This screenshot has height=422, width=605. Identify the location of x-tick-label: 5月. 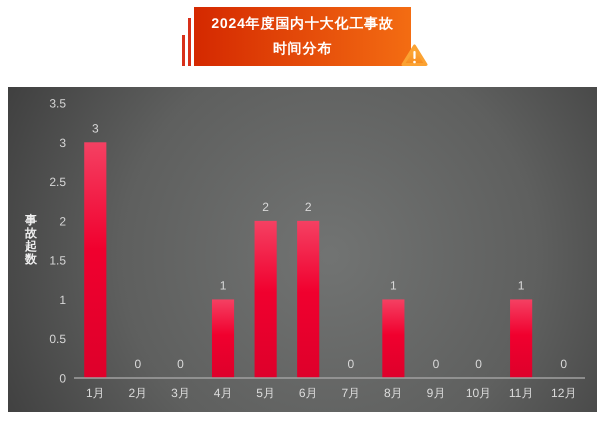
(265, 393).